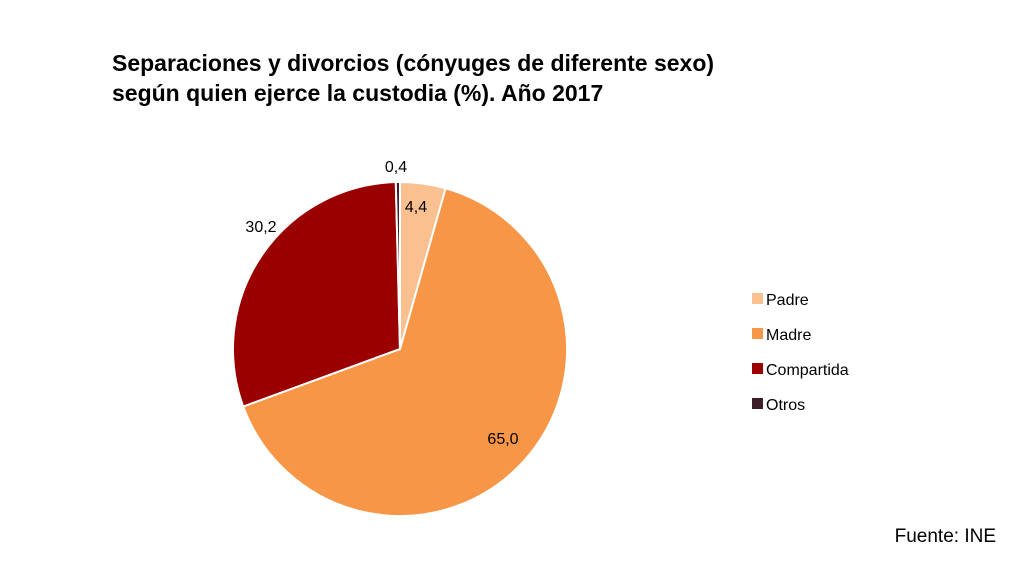  I want to click on source-note: Fuente: INE, so click(945, 536).